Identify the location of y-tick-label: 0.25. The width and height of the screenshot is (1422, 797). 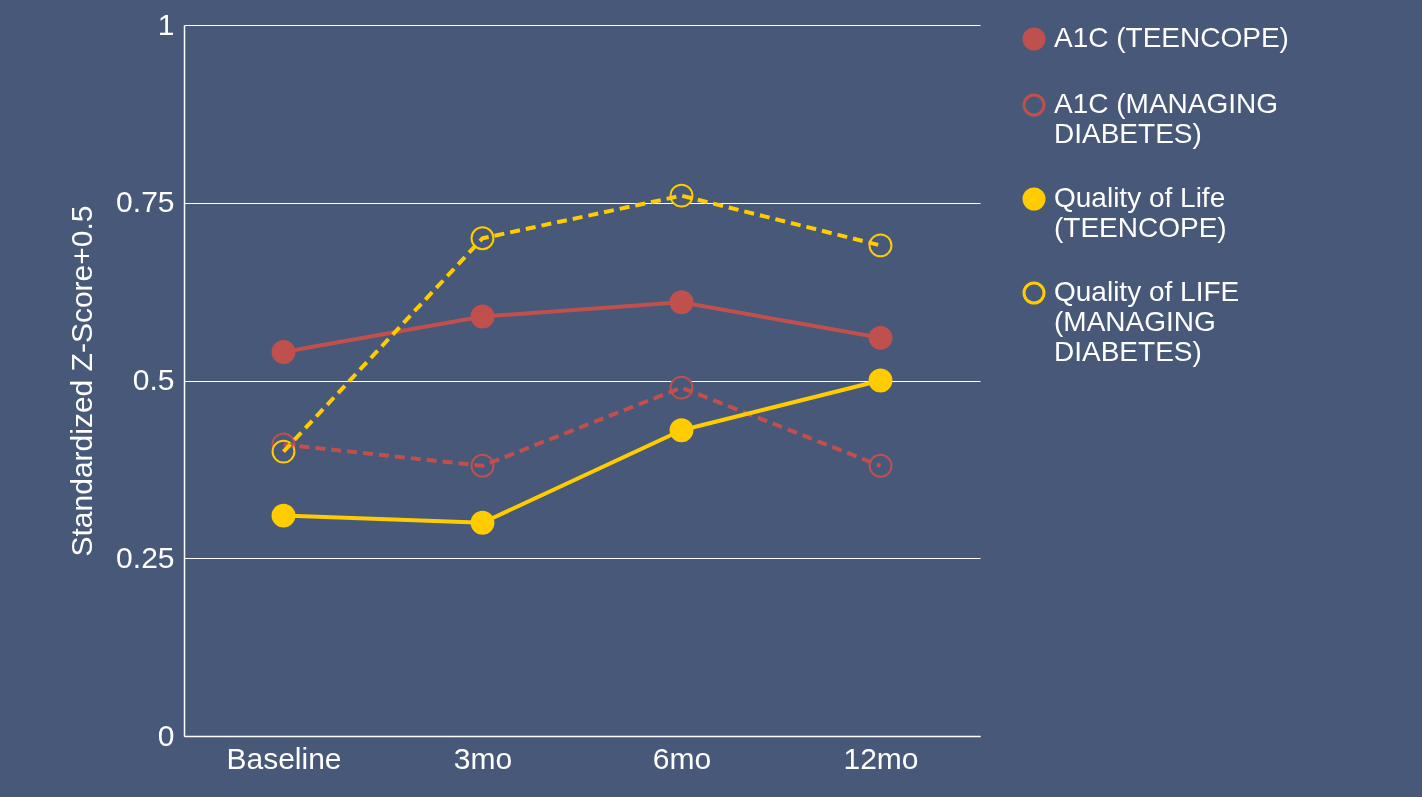
(145, 557).